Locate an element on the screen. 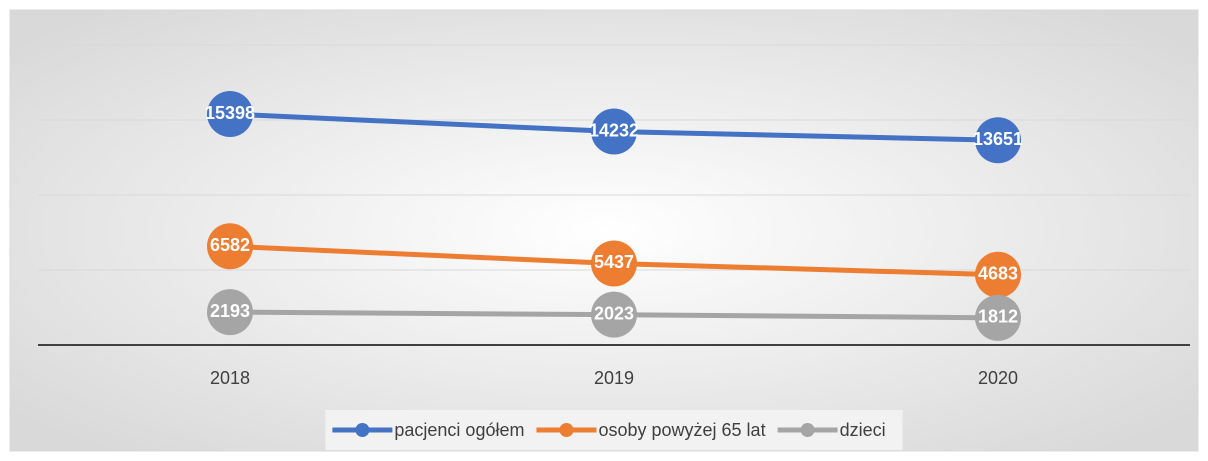 Image resolution: width=1208 pixels, height=461 pixels. legend-label: dzieci is located at coordinates (863, 430).